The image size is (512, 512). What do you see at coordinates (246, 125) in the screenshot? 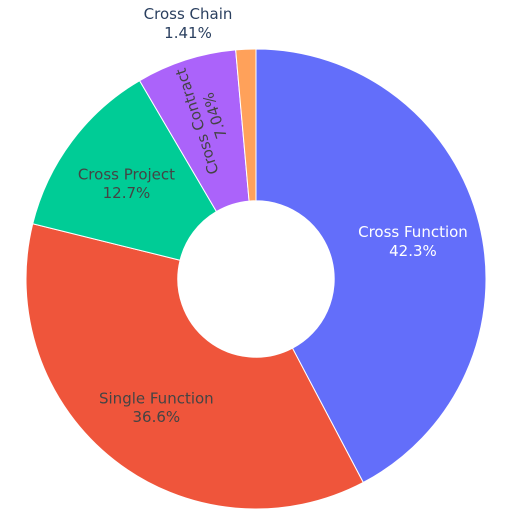
I see `slice-cross-chain` at bounding box center [246, 125].